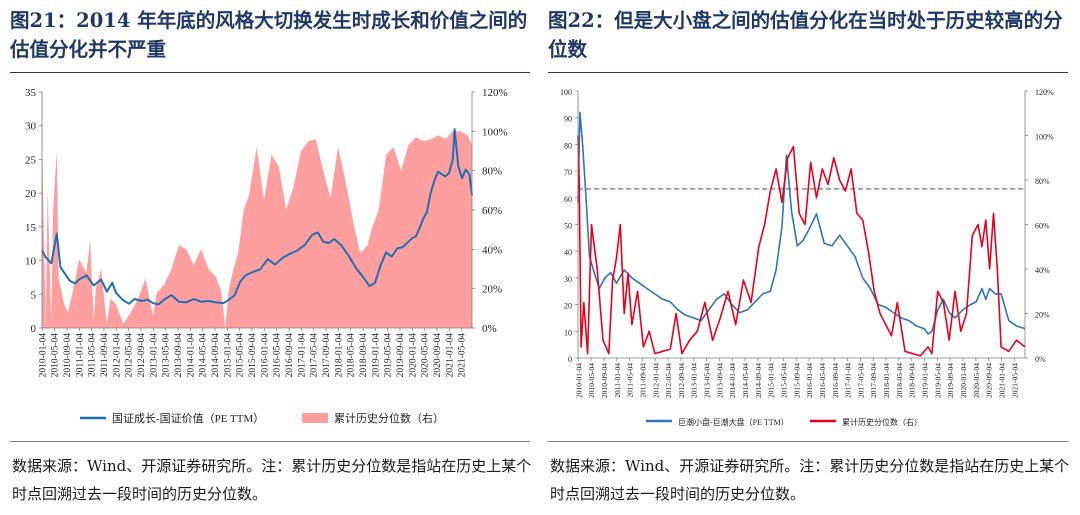  I want to click on right-x-tick-label-23: 2017-09-04, so click(873, 380).